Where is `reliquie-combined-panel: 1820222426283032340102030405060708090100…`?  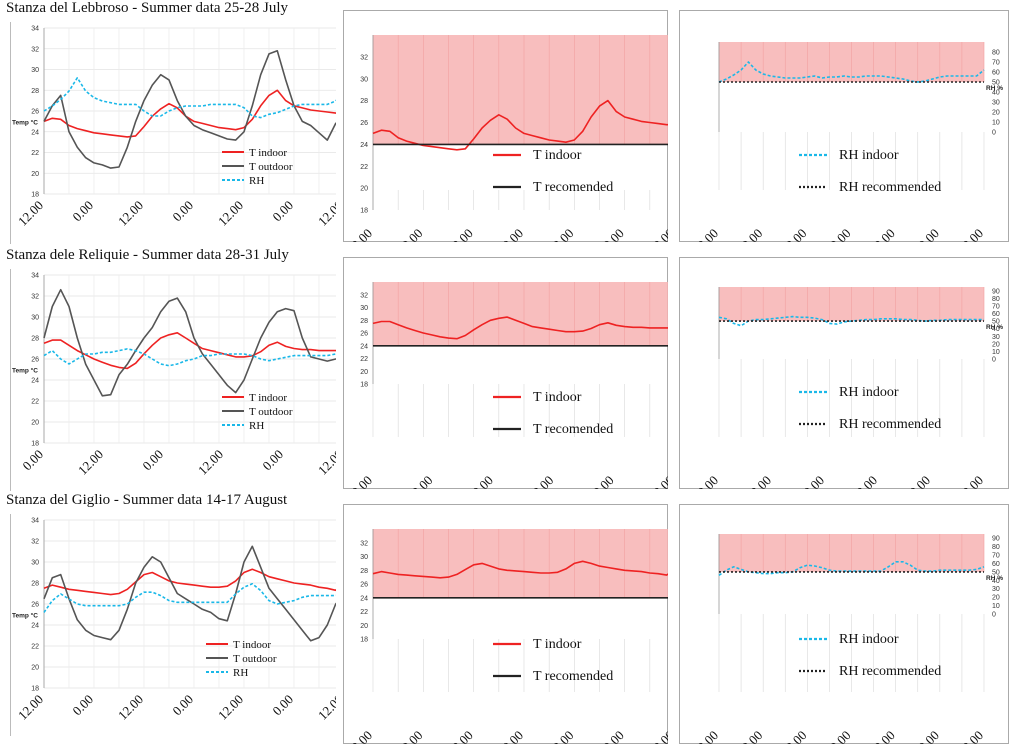
reliquie-combined-panel: 1820222426283032340102030405060708090100… is located at coordinates (186, 380).